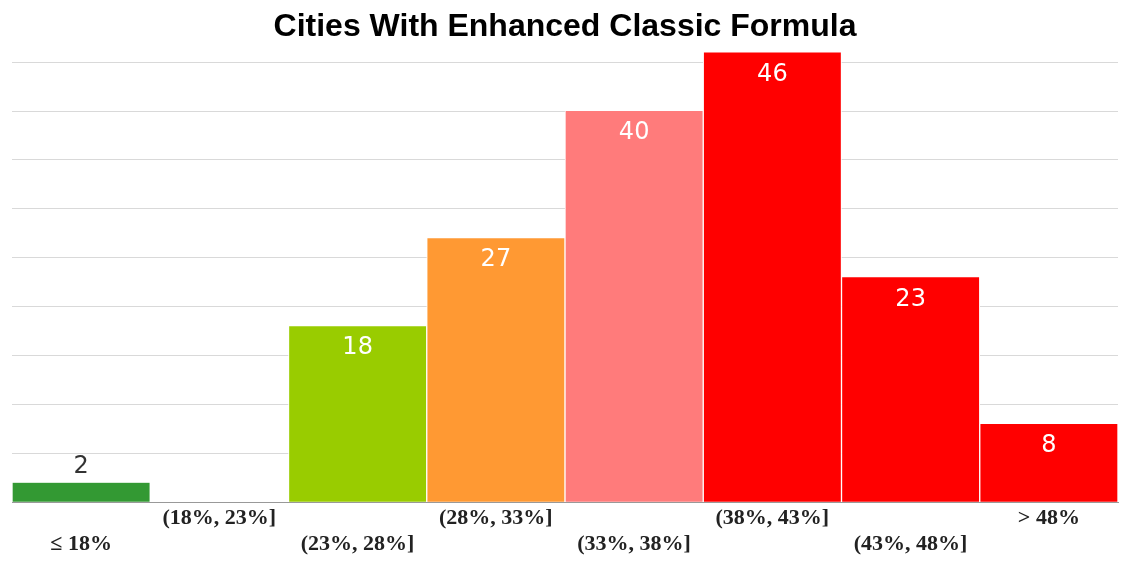  What do you see at coordinates (910, 297) in the screenshot?
I see `data-label: 23` at bounding box center [910, 297].